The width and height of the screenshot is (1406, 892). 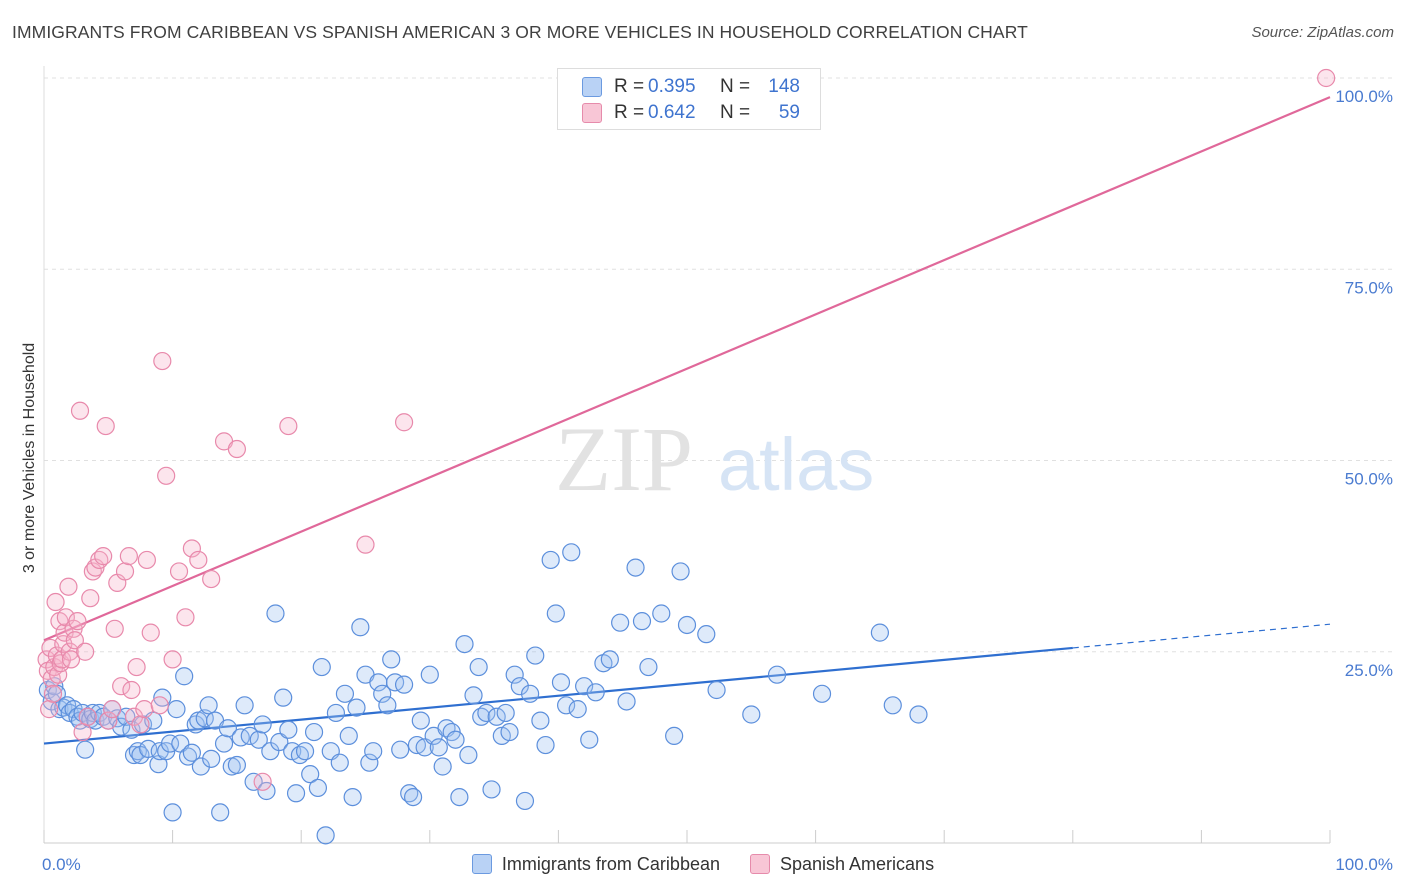 I want to click on legend-label-caribbean: Immigrants from Caribbean, so click(x=610, y=863).